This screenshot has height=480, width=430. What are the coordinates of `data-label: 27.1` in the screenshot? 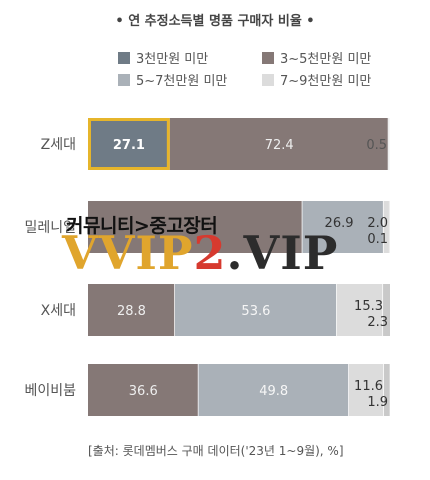 It's located at (129, 145).